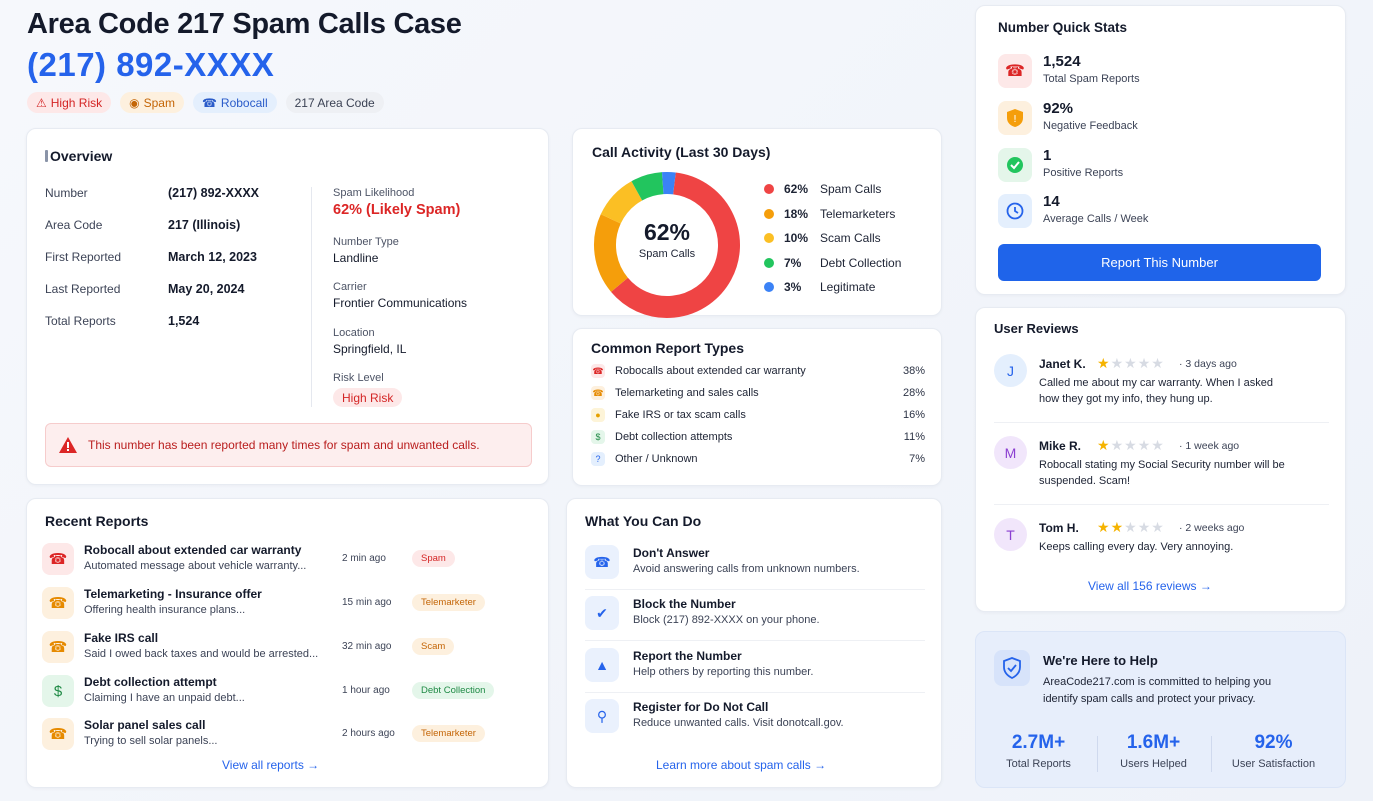  I want to click on area-code-value: 217 (Illinois), so click(204, 225).